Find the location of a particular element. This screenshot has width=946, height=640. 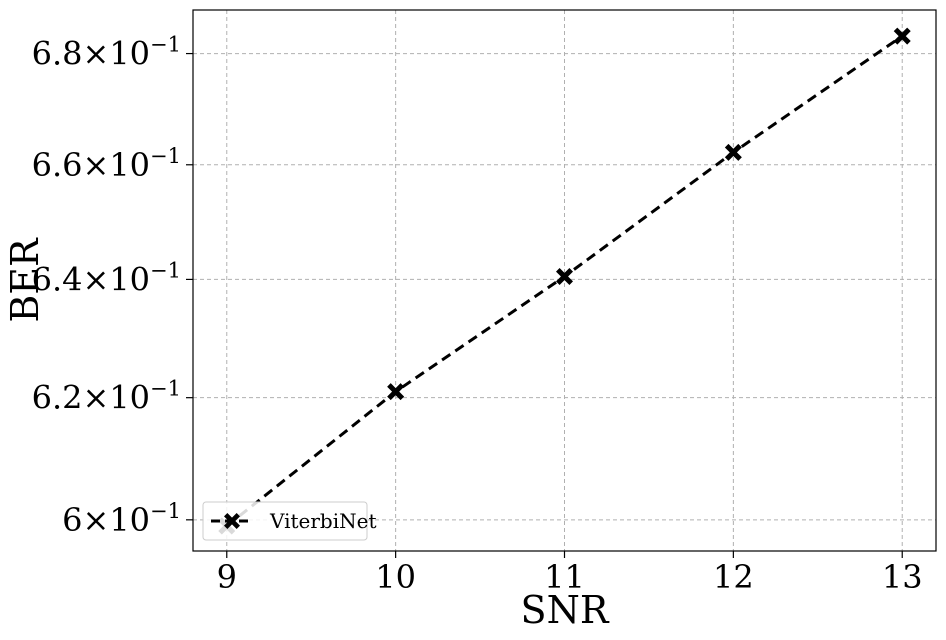

x-axis-ticks: 9 10 11 12 13 is located at coordinates (570, 573).